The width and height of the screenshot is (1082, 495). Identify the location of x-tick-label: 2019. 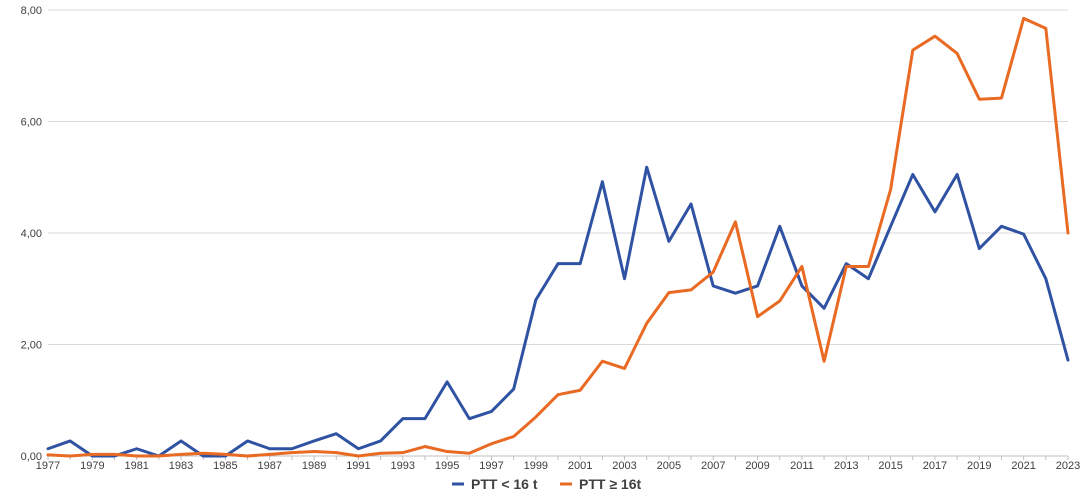
(979, 466).